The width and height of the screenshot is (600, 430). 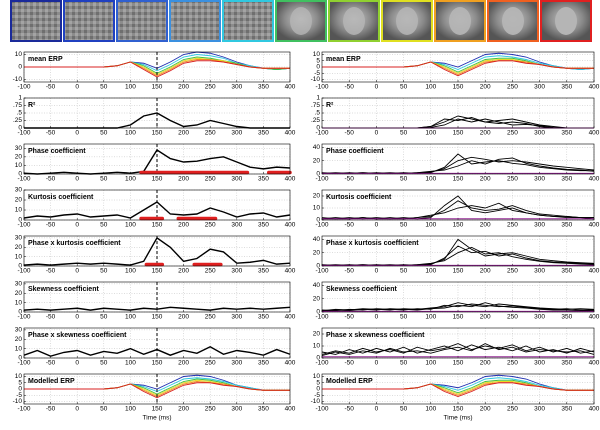 What do you see at coordinates (349, 381) in the screenshot?
I see `panel-title: Modelled ERP` at bounding box center [349, 381].